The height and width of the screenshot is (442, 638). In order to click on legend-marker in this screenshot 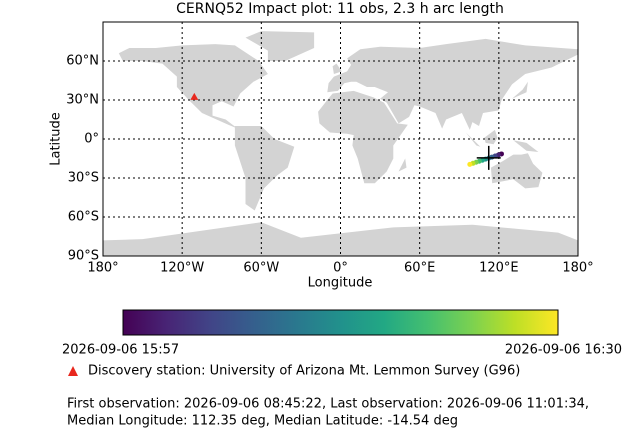, I will do `click(73, 371)`.